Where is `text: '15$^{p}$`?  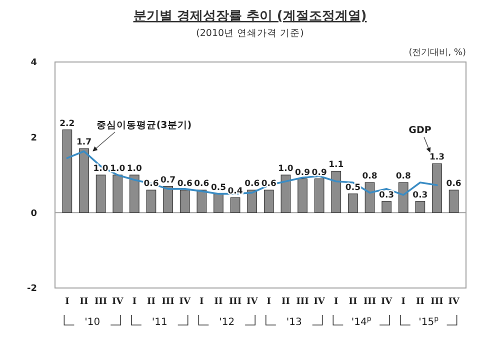 text: '15$^{p}$ is located at coordinates (429, 321).